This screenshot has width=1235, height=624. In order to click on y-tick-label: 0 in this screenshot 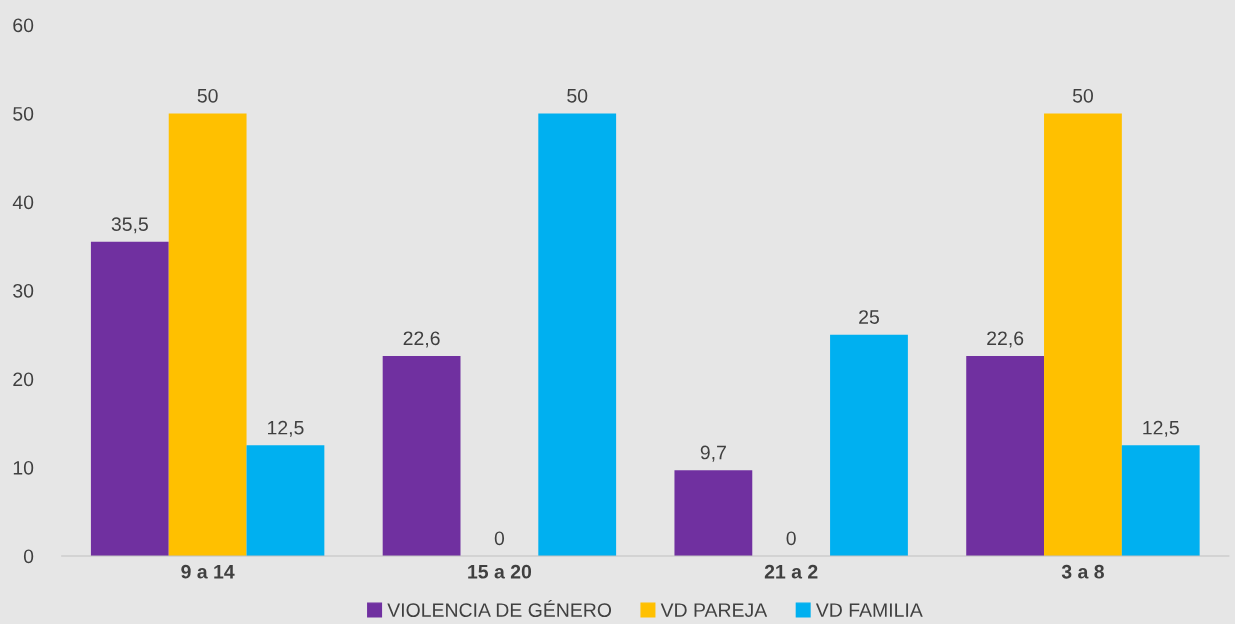, I will do `click(28, 556)`.